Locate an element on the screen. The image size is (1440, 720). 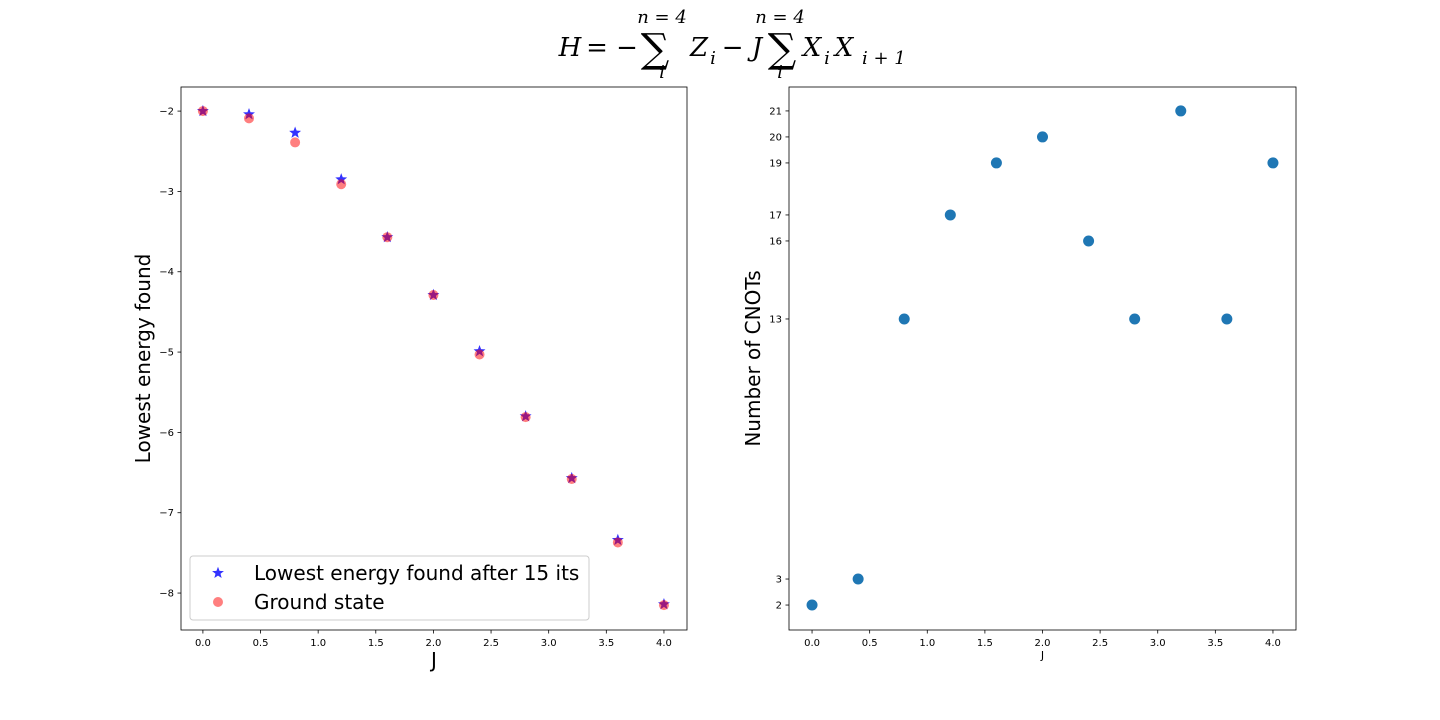
y-tick-label: 2 is located at coordinates (779, 606).